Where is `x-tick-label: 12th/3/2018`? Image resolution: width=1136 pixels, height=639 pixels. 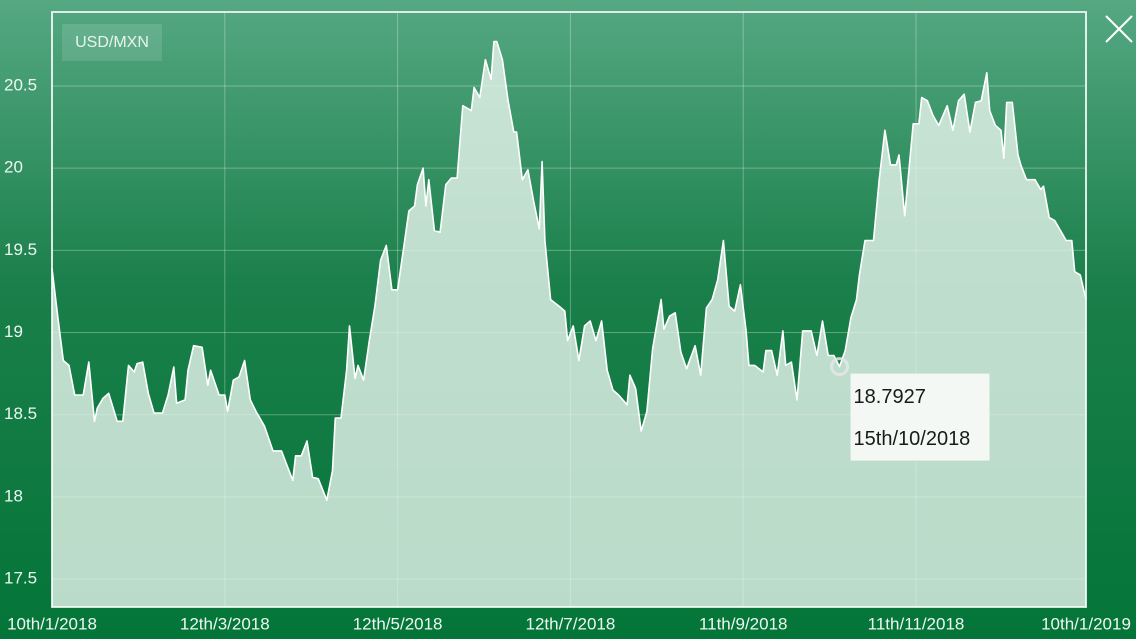 x-tick-label: 12th/3/2018 is located at coordinates (225, 623).